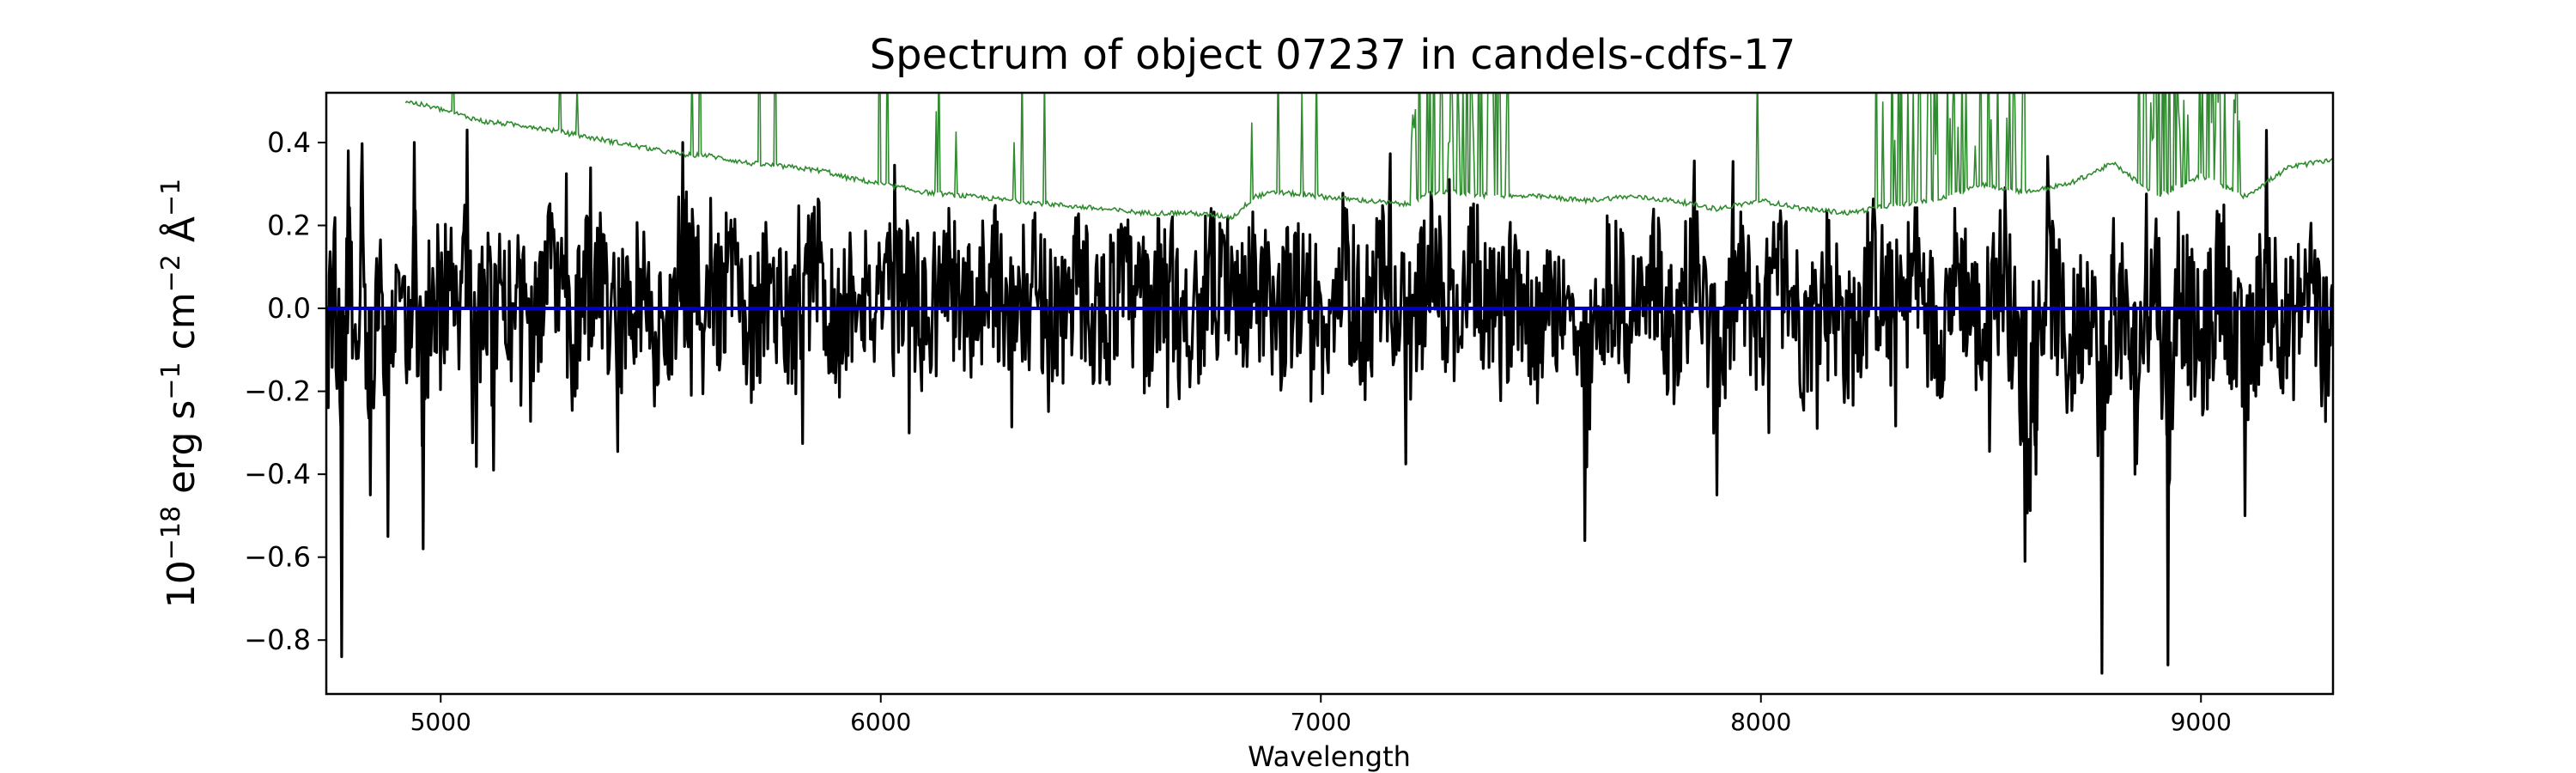 This screenshot has height=773, width=2576. I want to click on y-tick-label: −0.4, so click(278, 474).